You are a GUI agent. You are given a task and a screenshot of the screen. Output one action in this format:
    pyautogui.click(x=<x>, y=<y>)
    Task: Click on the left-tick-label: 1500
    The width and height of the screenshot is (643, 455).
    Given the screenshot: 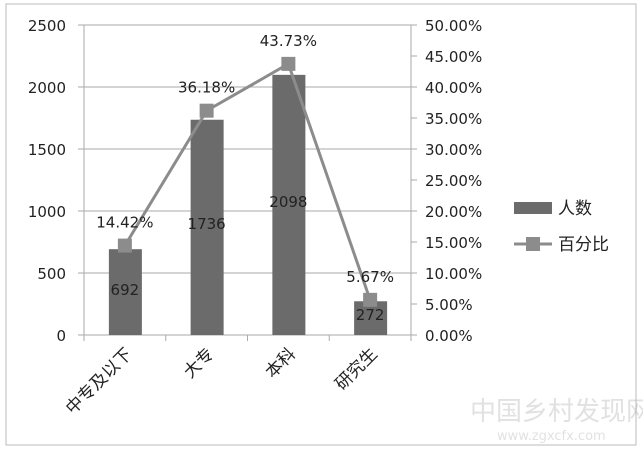 What is the action you would take?
    pyautogui.click(x=47, y=150)
    